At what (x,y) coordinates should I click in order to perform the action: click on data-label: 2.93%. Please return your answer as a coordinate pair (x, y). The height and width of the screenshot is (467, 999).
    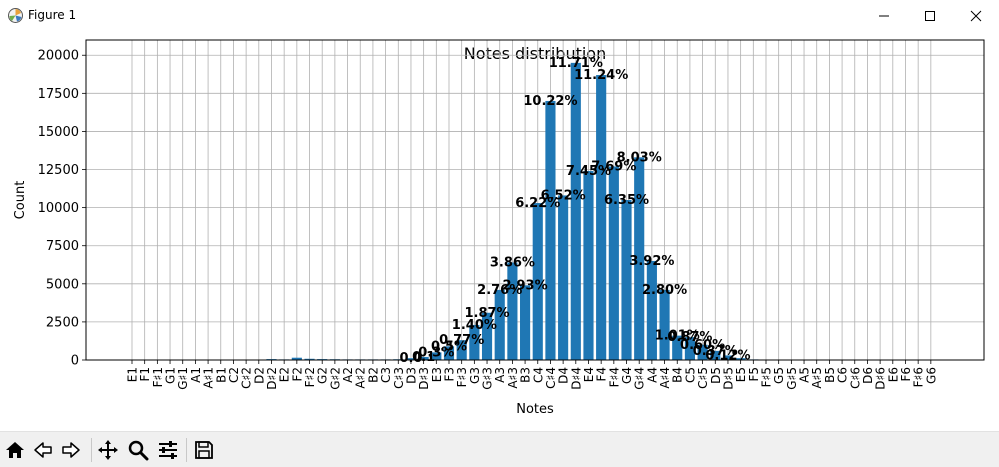
    Looking at the image, I should click on (525, 285).